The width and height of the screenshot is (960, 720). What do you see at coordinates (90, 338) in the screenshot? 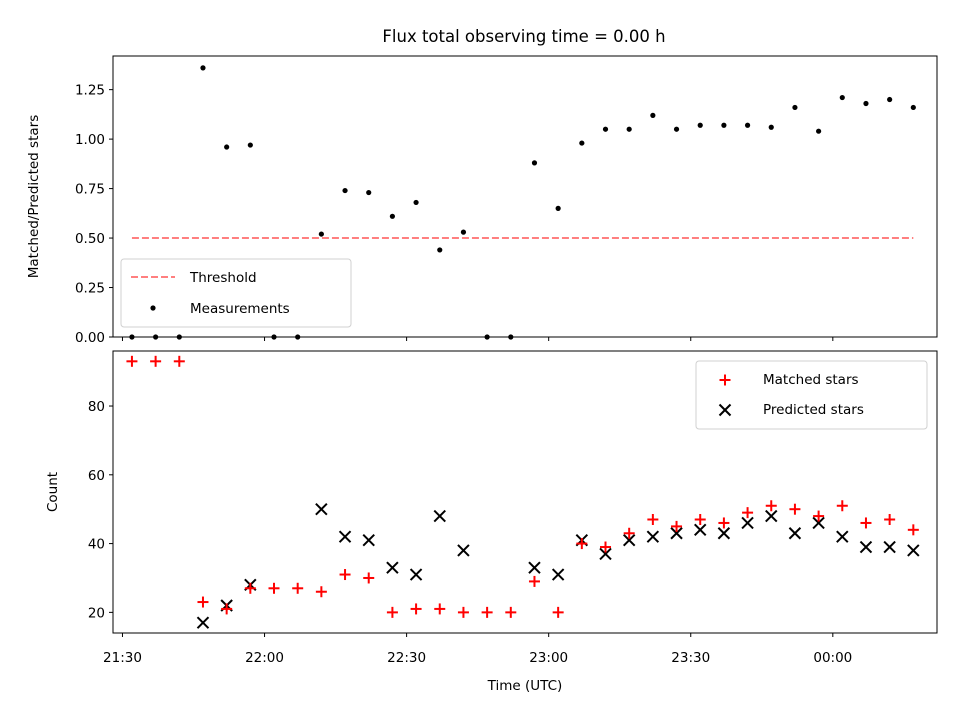
I see `top-y-tick-label: 0.00` at bounding box center [90, 338].